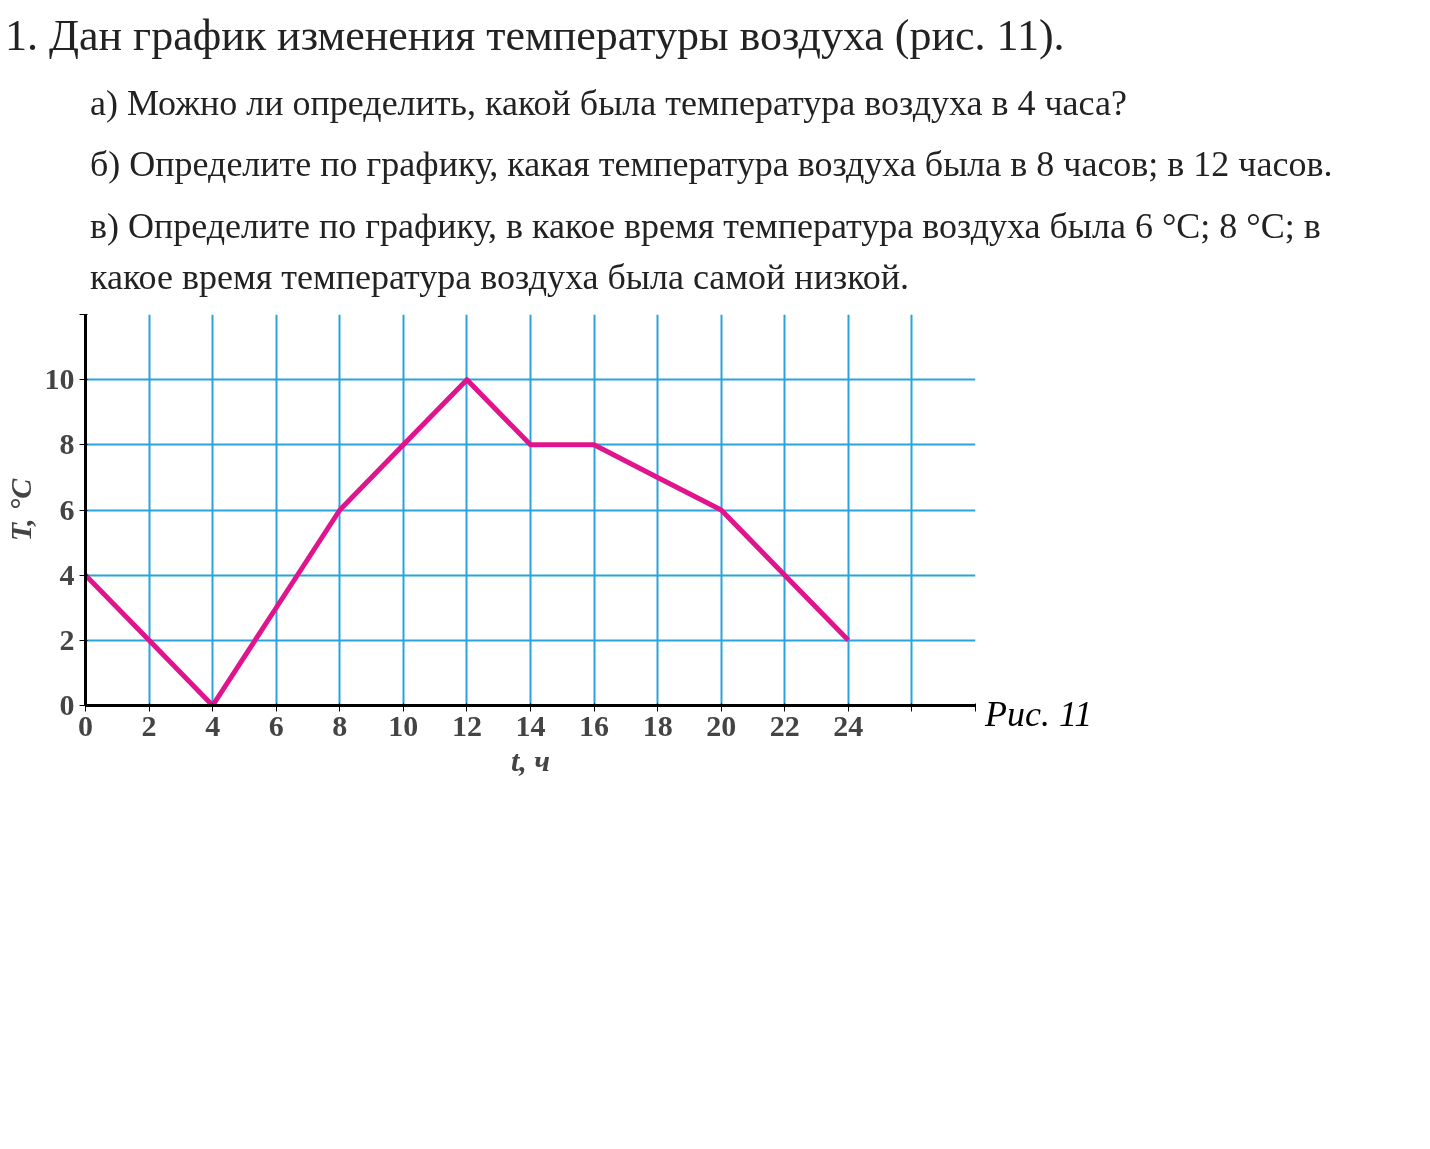 The width and height of the screenshot is (1430, 1149). What do you see at coordinates (784, 725) in the screenshot?
I see `x-tick-label: 22` at bounding box center [784, 725].